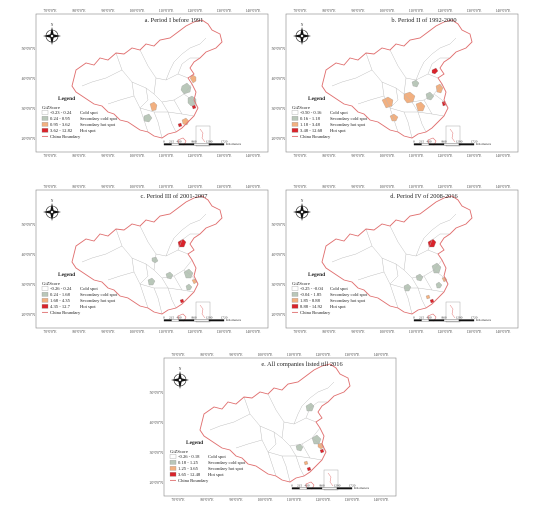  Describe the element at coordinates (388, 187) in the screenshot. I see `top-tick-label: 100°0'0"E` at that location.